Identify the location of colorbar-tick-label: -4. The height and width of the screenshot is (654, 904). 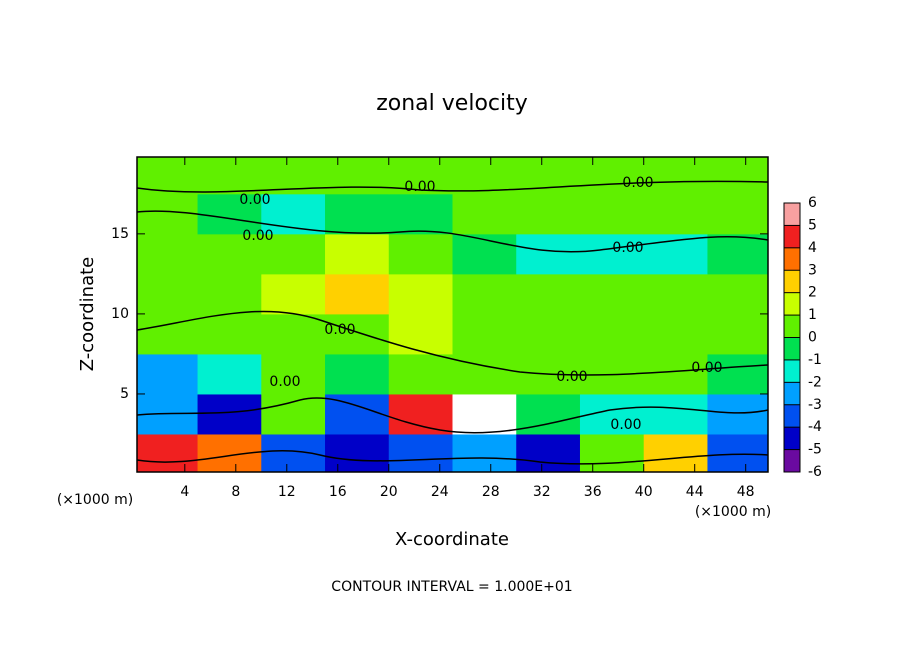
(815, 427).